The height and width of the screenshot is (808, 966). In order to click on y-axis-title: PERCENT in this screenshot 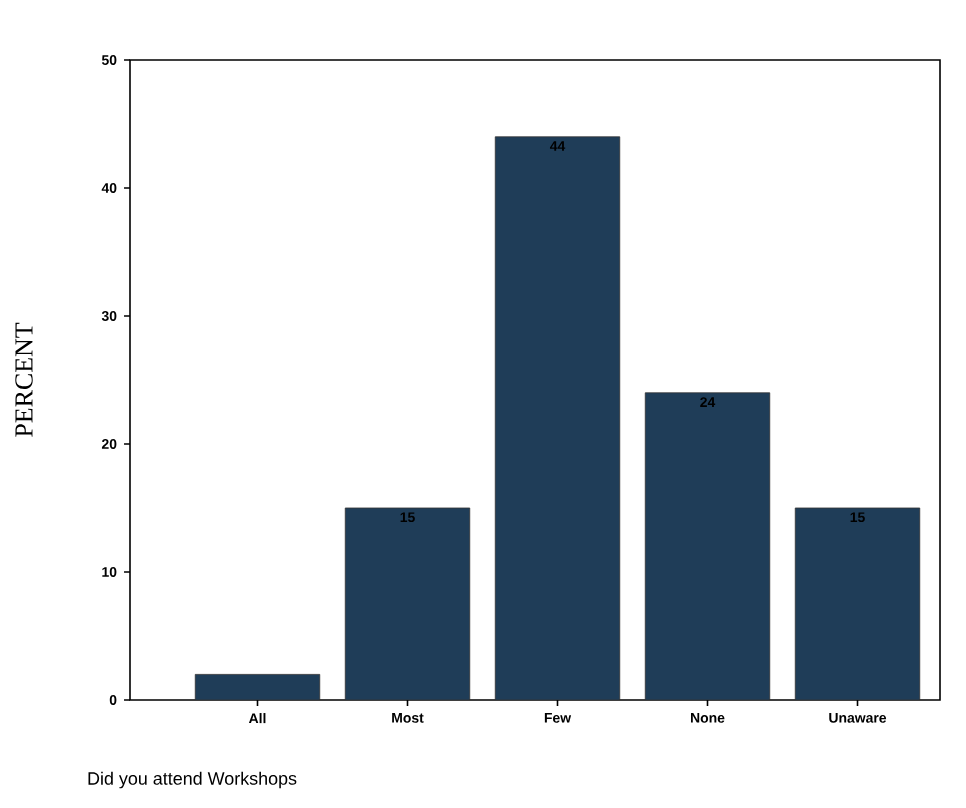, I will do `click(24, 379)`.